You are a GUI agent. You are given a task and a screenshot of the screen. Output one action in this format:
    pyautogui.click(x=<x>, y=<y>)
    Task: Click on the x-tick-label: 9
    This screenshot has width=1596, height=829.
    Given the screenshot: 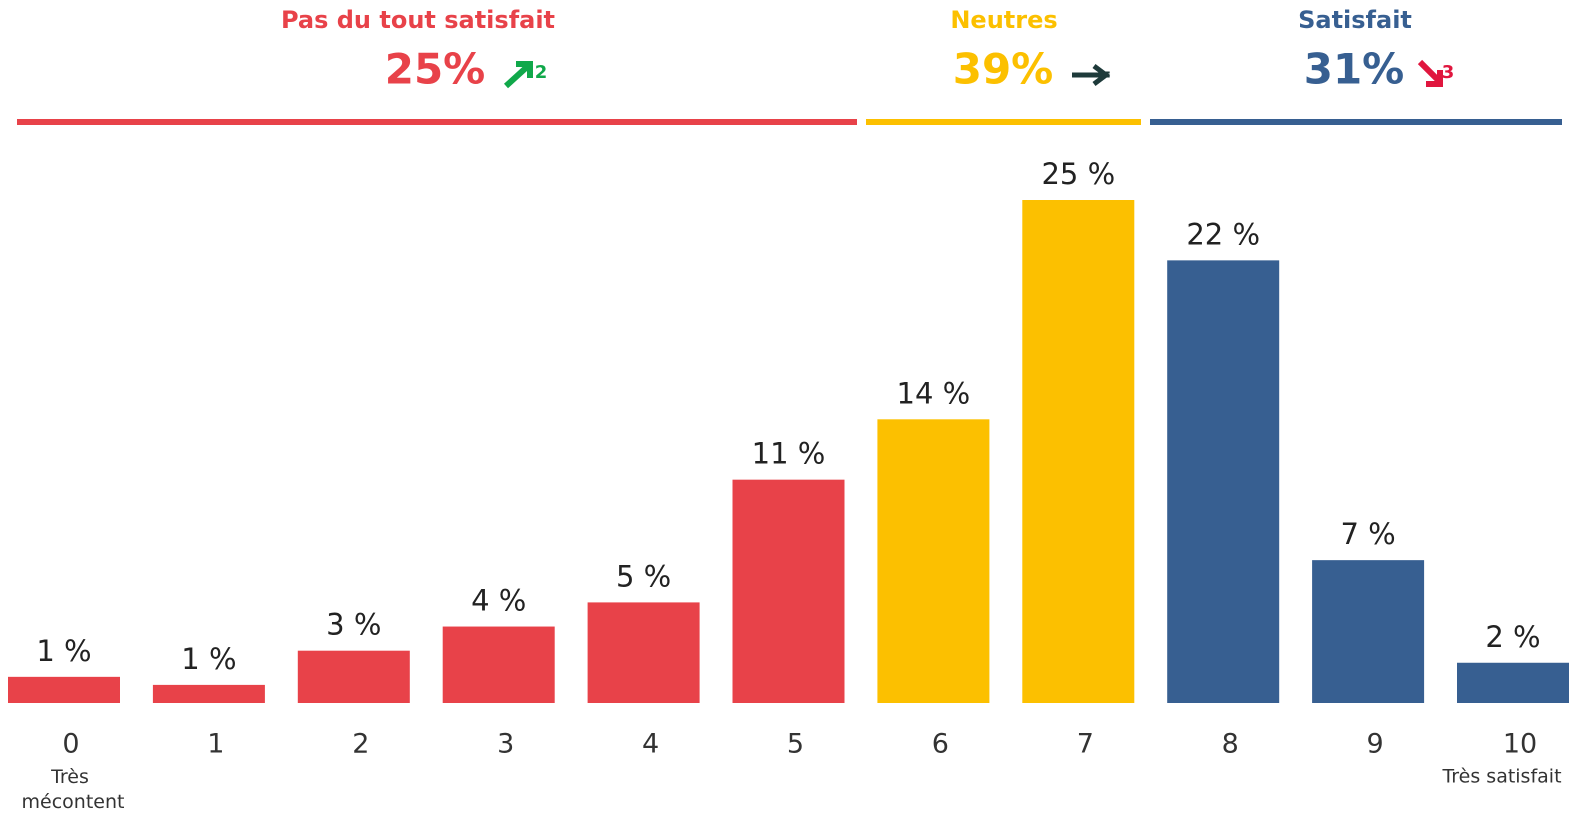 What is the action you would take?
    pyautogui.click(x=1375, y=744)
    